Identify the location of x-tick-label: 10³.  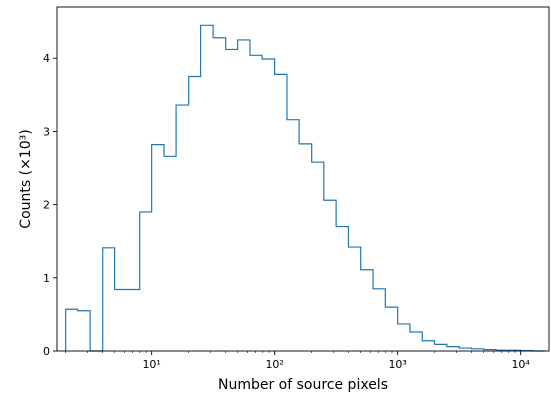
(397, 364).